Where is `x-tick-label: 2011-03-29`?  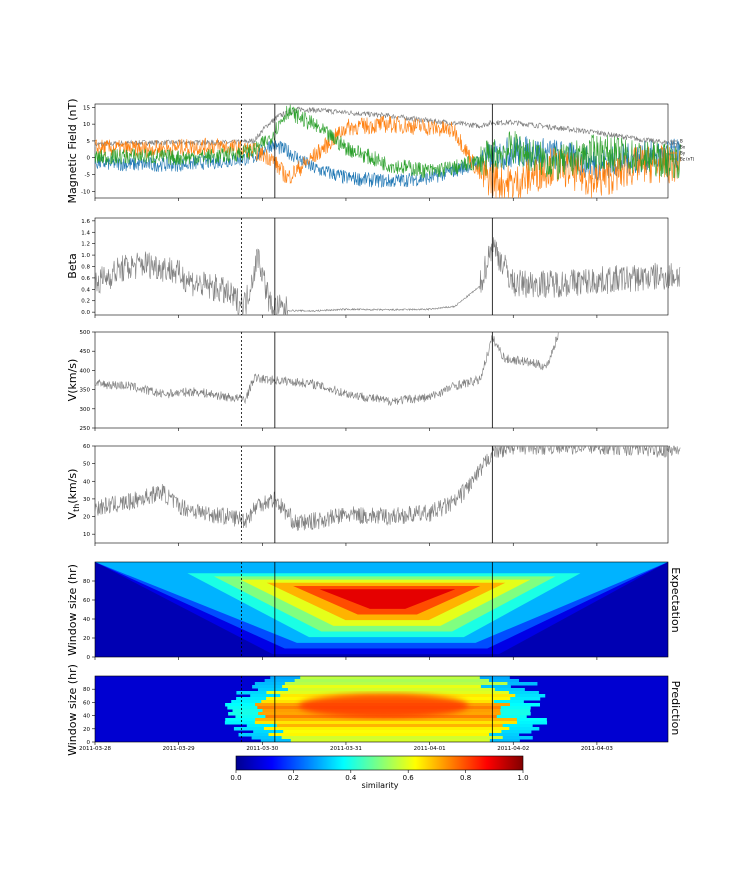 x-tick-label: 2011-03-29 is located at coordinates (179, 749).